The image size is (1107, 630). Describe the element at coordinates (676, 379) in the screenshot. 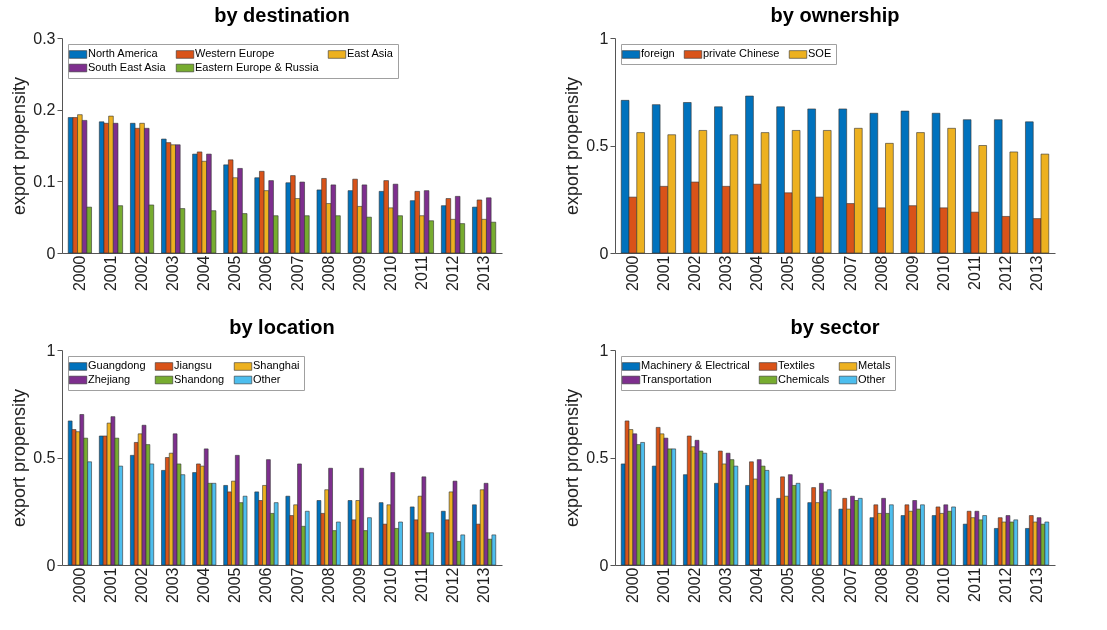

I see `legend-label: Transportation` at that location.